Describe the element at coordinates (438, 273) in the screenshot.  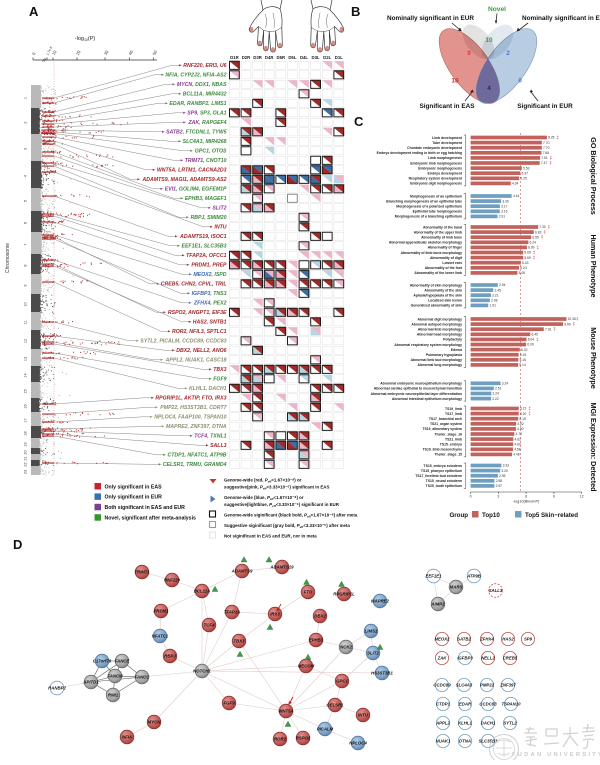
I see `svg-text: Abnormality of the lower limb` at that location.